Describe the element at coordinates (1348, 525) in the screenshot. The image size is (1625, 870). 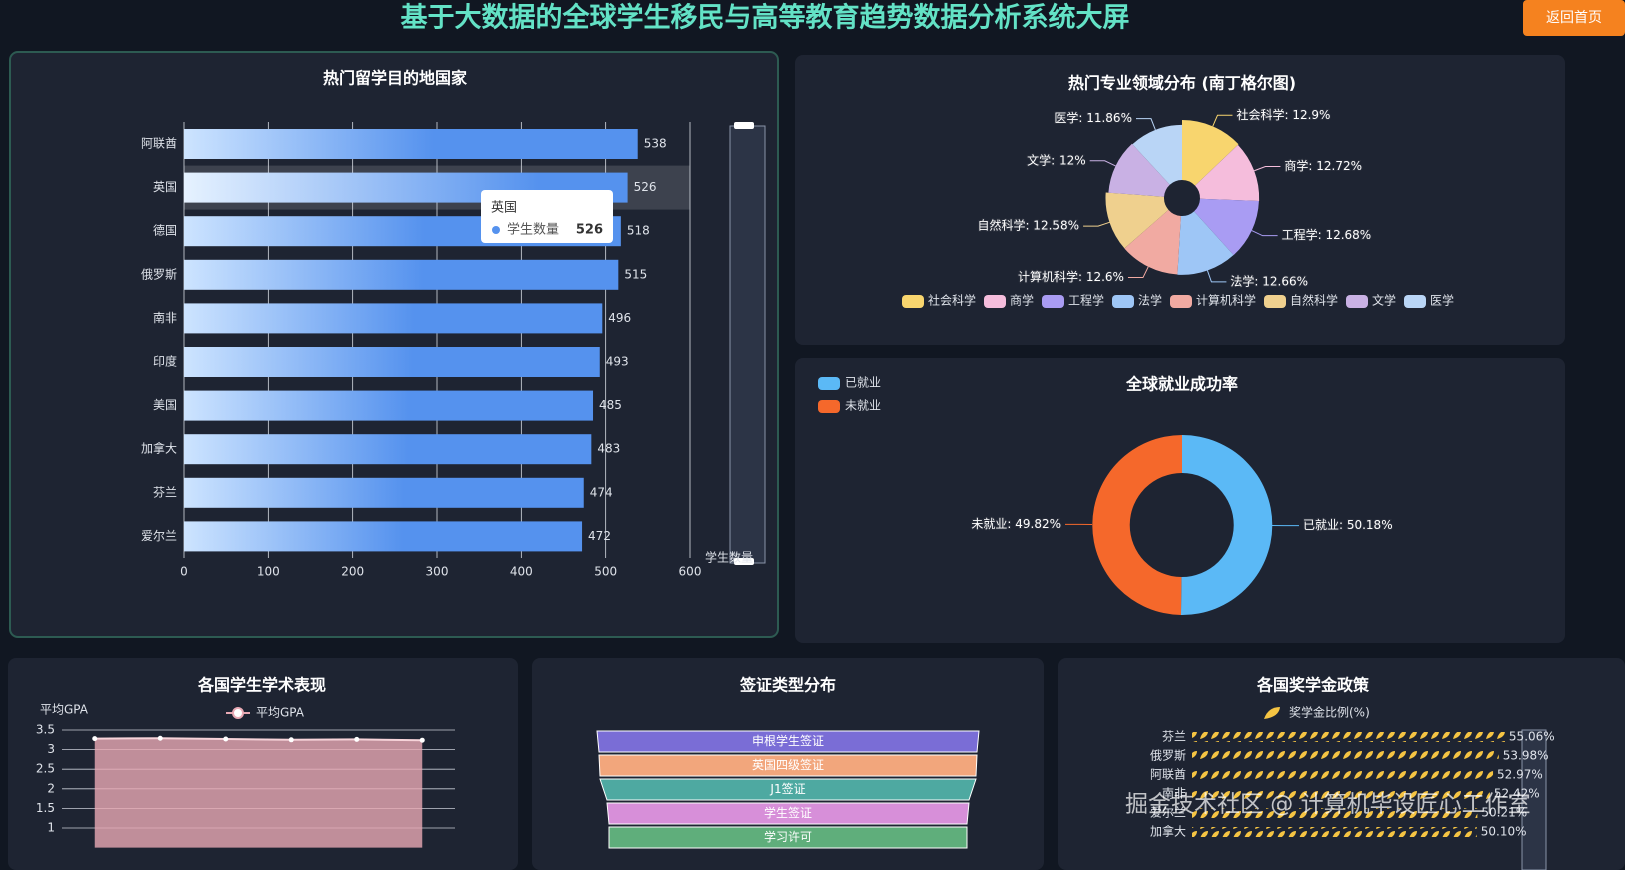
I see `data-label: 已就业: 50.18%` at that location.